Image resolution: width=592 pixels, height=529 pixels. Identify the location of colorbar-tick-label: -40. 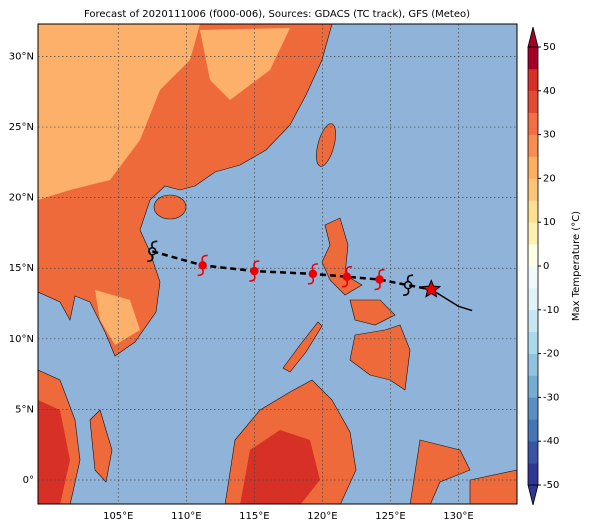
(551, 441).